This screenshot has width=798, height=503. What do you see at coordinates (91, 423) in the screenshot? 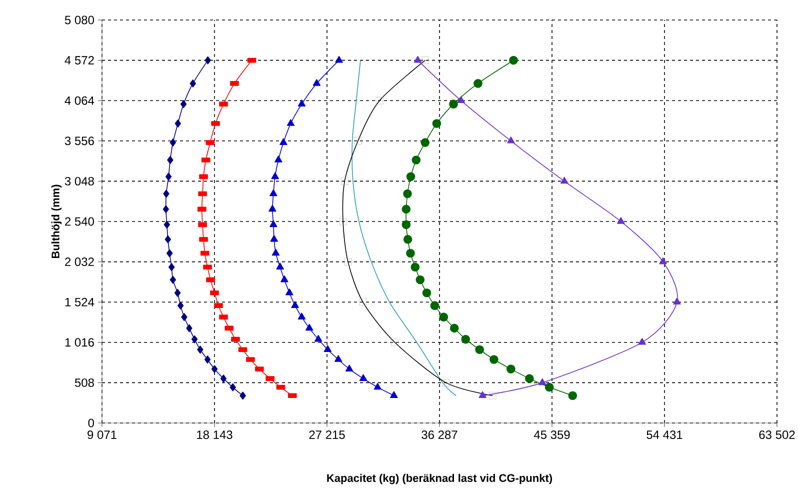
I see `y-tick-label: 0` at bounding box center [91, 423].